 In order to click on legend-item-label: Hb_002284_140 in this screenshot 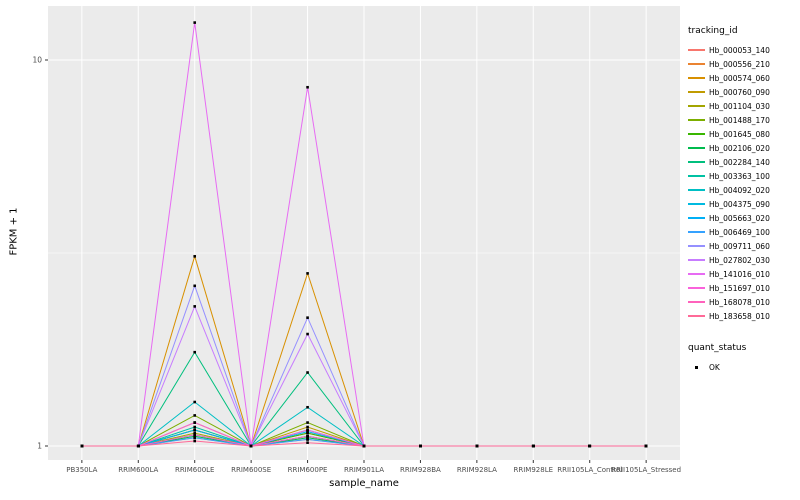, I will do `click(739, 162)`.